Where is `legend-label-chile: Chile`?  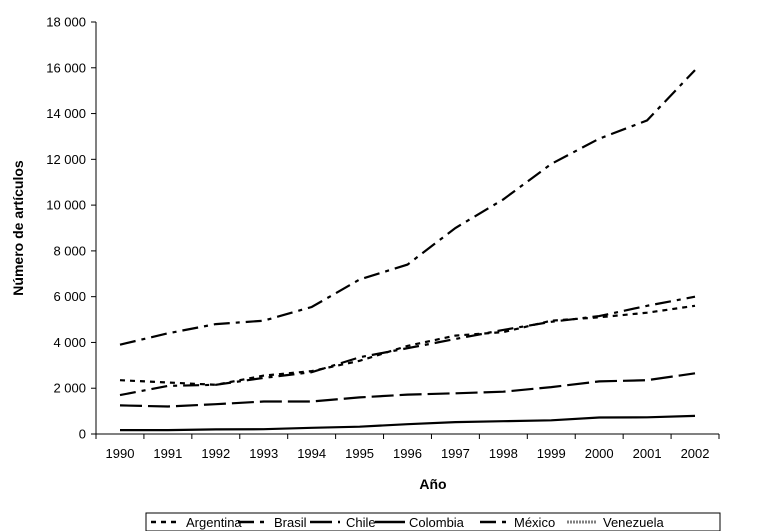
legend-label-chile: Chile is located at coordinates (361, 522).